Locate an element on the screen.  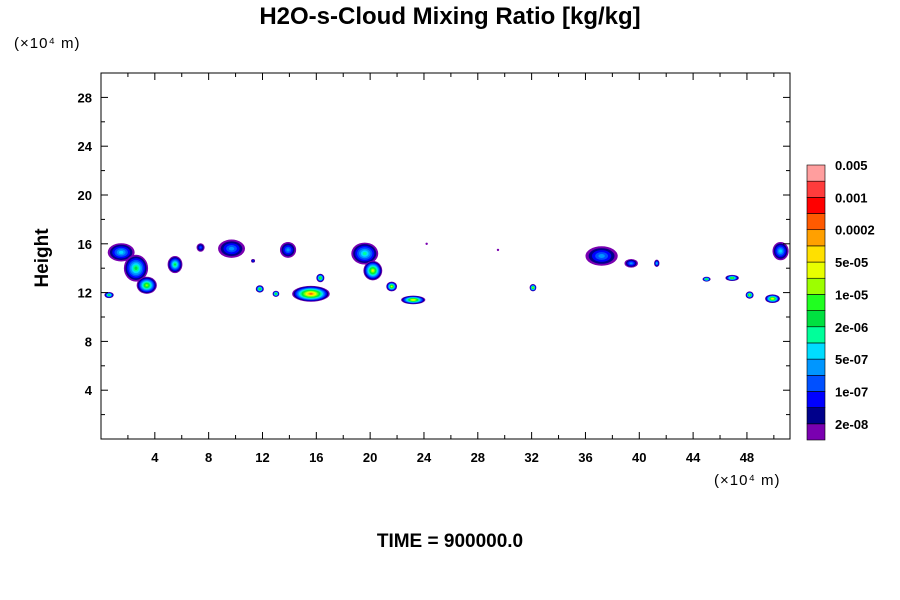
x-tick-label: 20 is located at coordinates (370, 457).